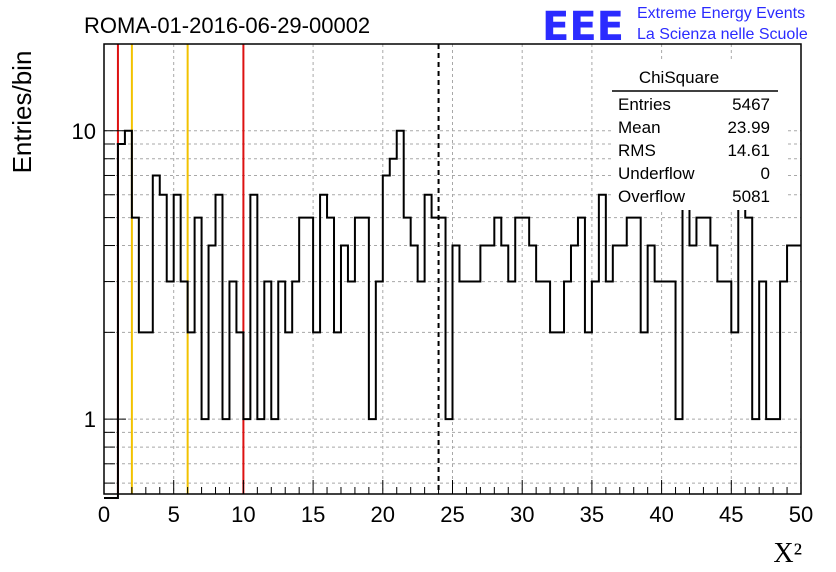  What do you see at coordinates (644, 104) in the screenshot?
I see `stat-label: Entries` at bounding box center [644, 104].